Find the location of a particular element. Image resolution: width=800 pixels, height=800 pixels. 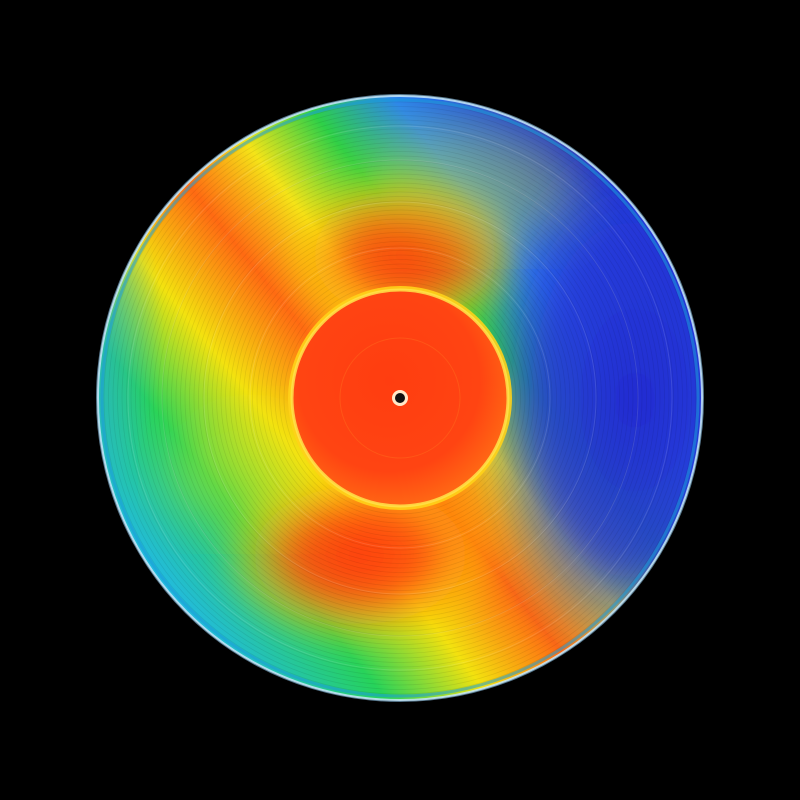

record-groove is located at coordinates (400, 398).